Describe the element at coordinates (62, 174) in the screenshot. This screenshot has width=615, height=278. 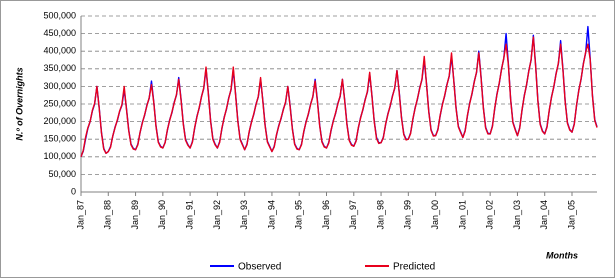
I see `y-tick-label: 50,000` at that location.